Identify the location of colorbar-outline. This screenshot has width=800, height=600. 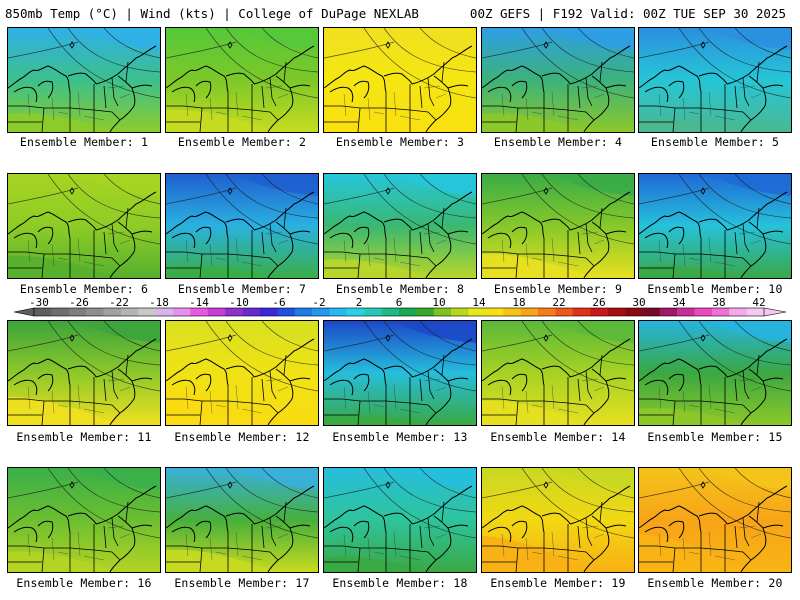
(399, 312).